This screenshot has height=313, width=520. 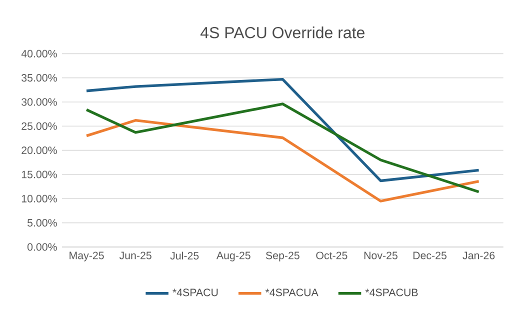 What do you see at coordinates (135, 256) in the screenshot?
I see `x-tick-label: Jun-25` at bounding box center [135, 256].